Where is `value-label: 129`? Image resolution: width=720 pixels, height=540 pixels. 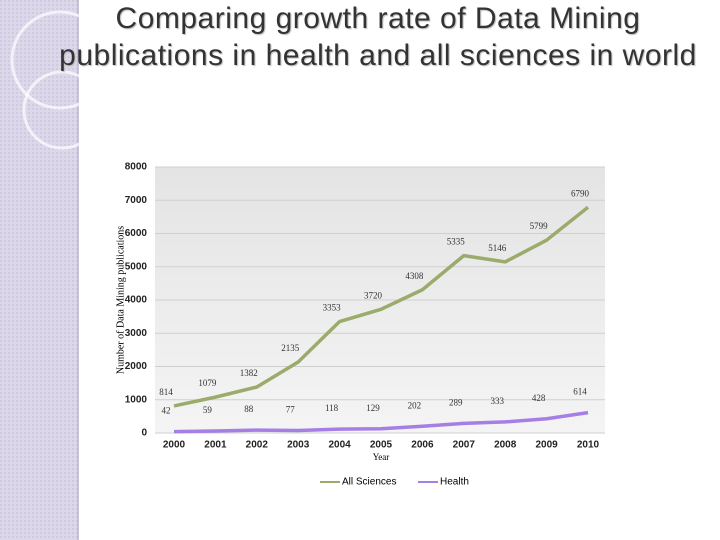 value-label: 129 is located at coordinates (373, 408).